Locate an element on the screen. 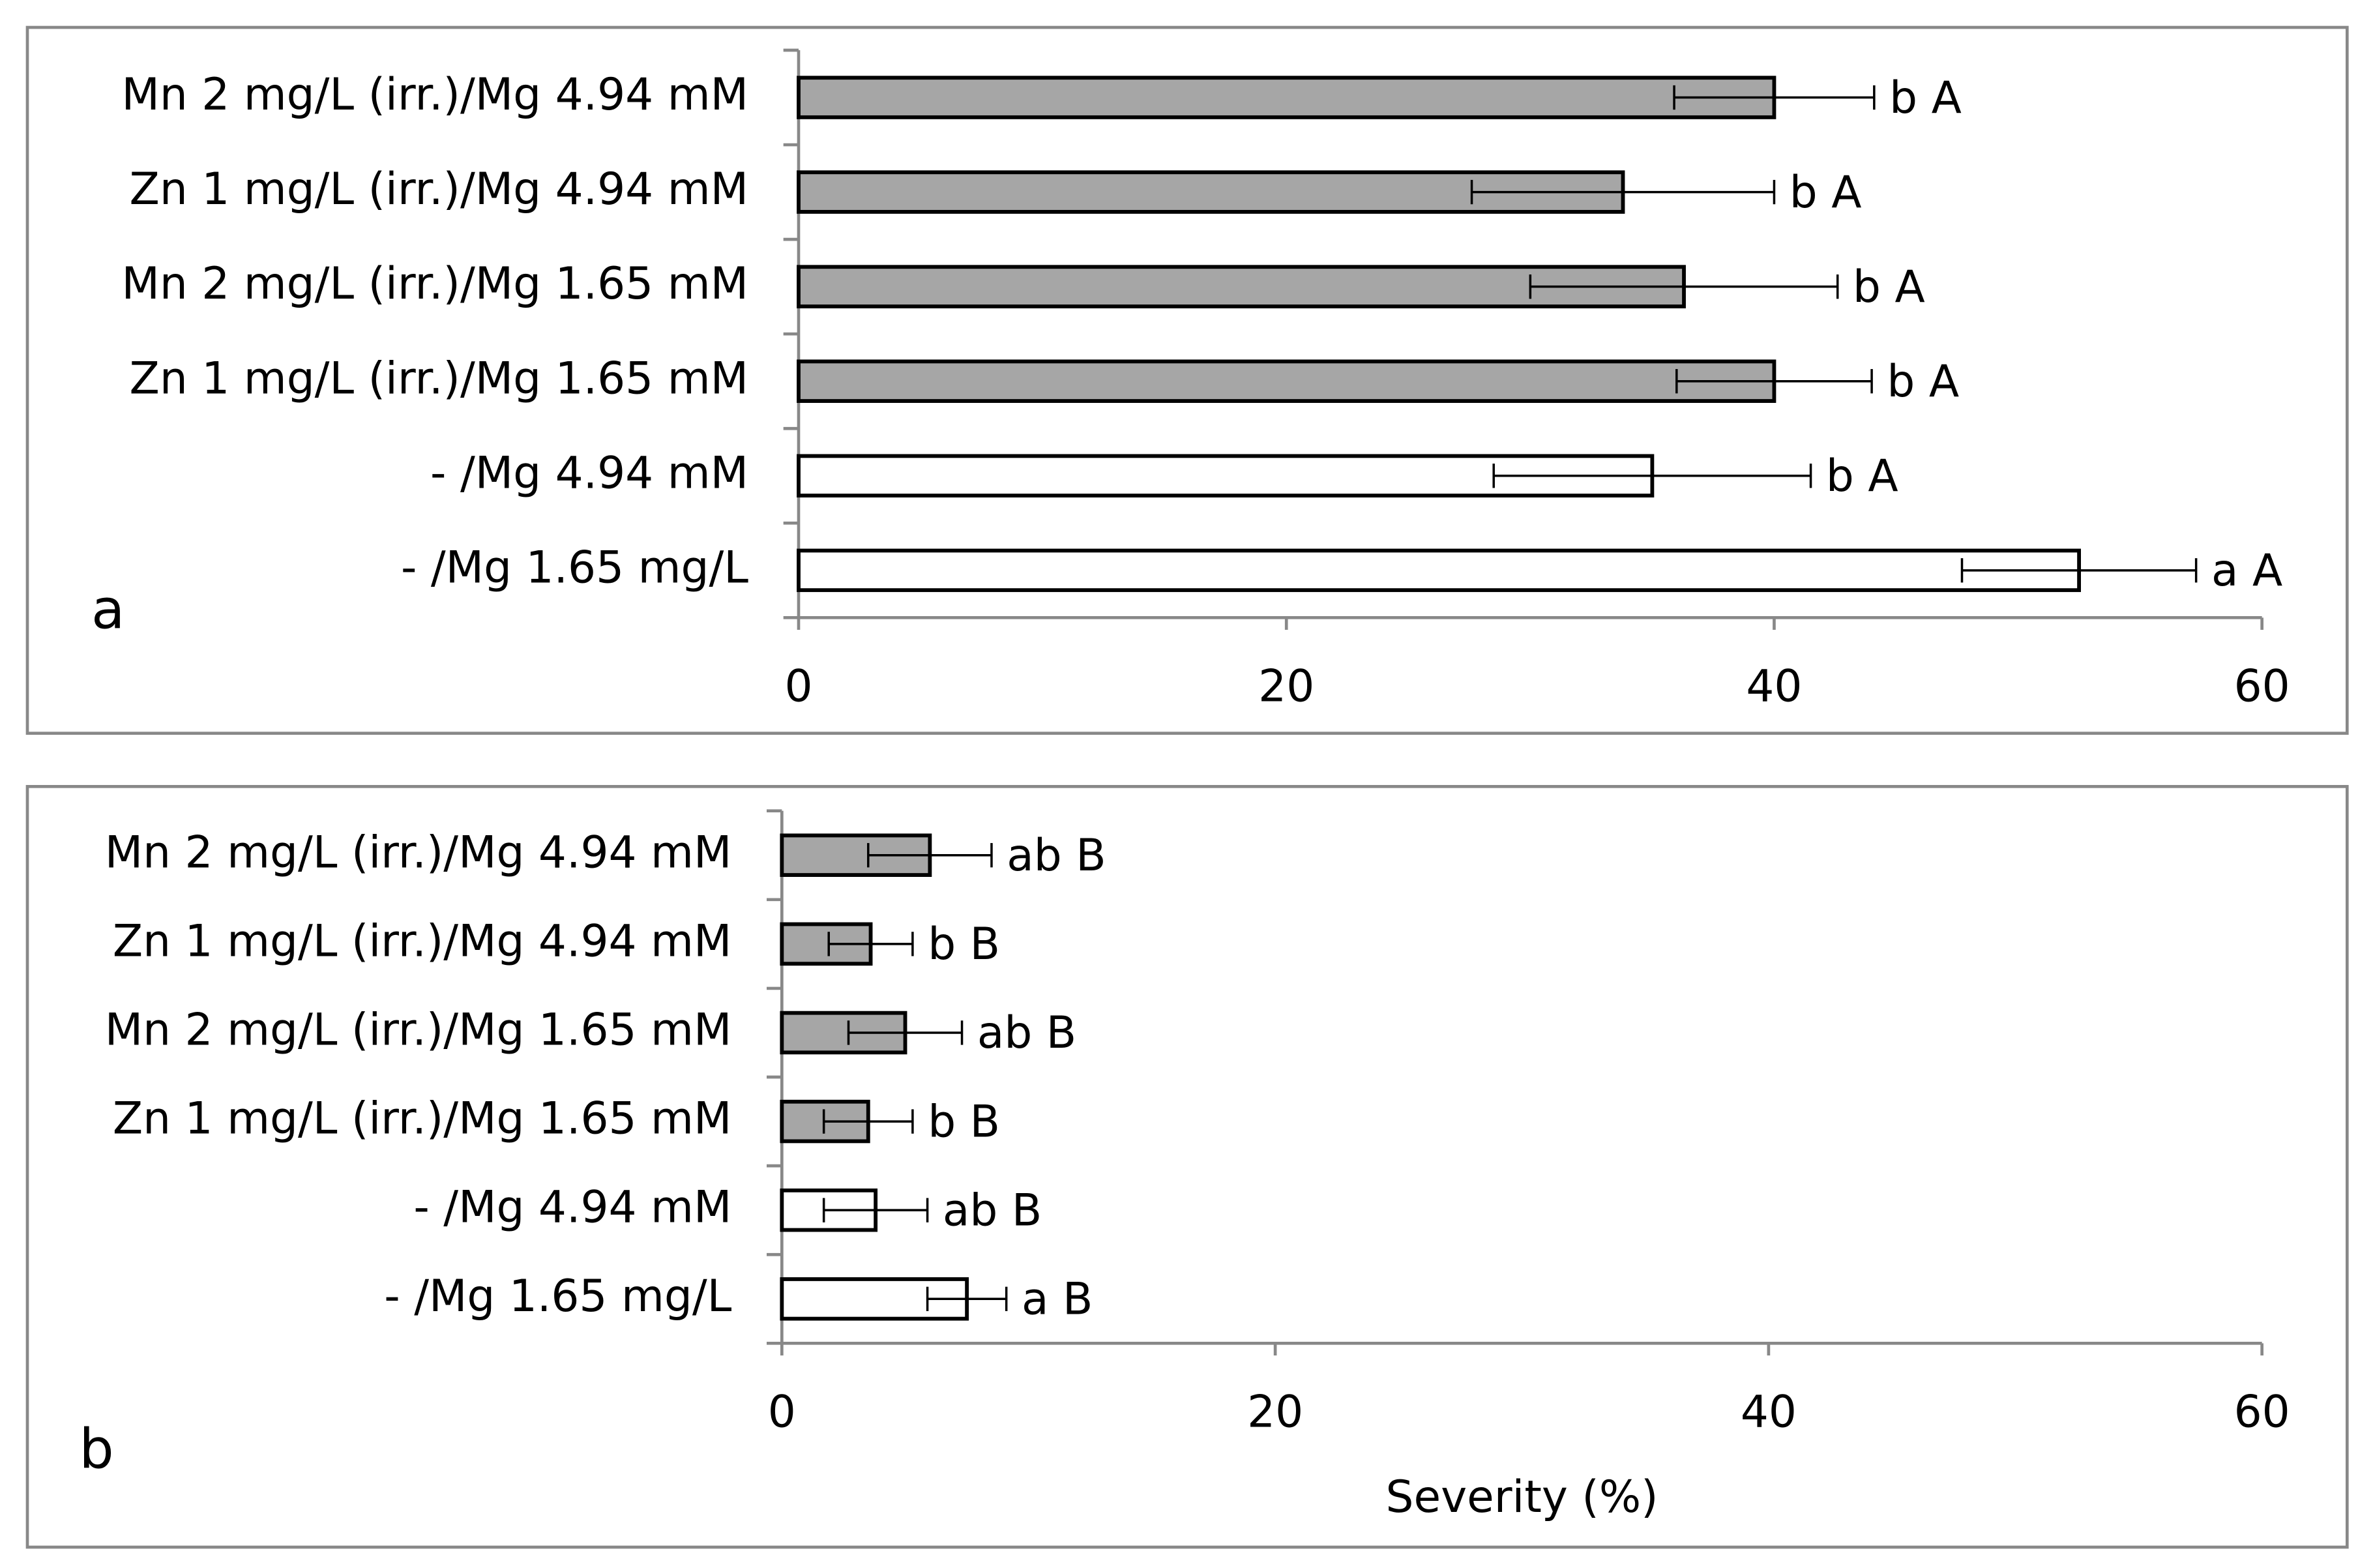 The height and width of the screenshot is (1568, 2373). x-axis-title: Severity (%) is located at coordinates (1522, 1497).